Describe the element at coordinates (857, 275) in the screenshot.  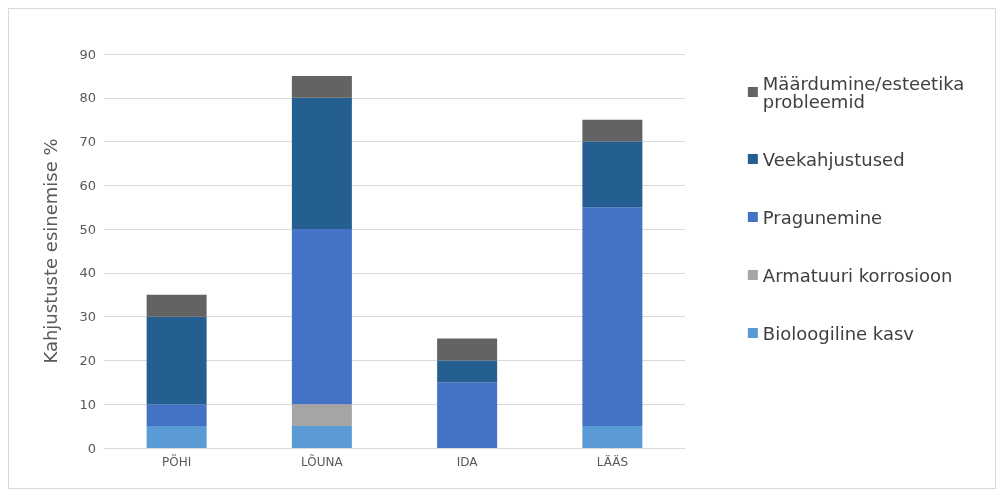
I see `legend-label: Armatuuri korrosioon` at that location.